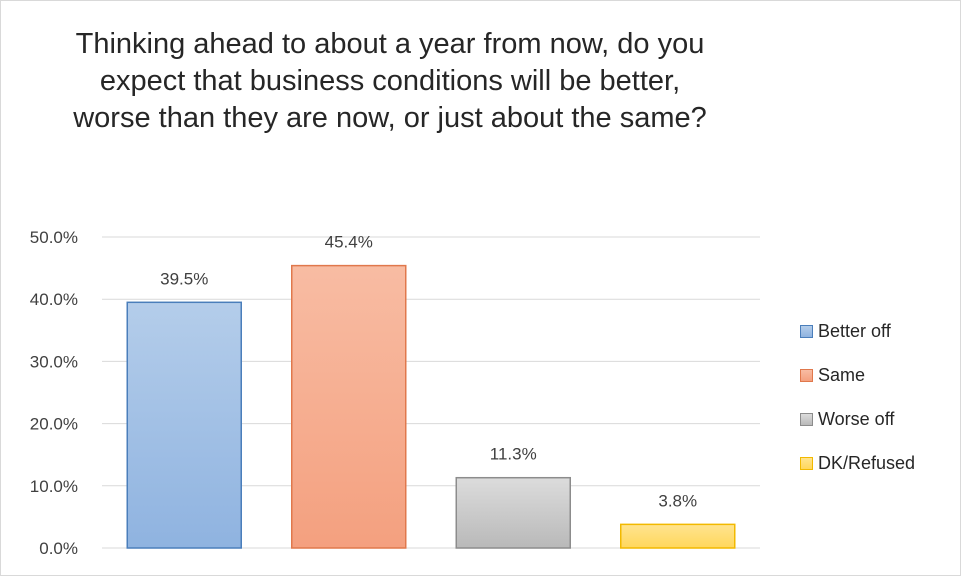  I want to click on data-label: 45.4%, so click(349, 242).